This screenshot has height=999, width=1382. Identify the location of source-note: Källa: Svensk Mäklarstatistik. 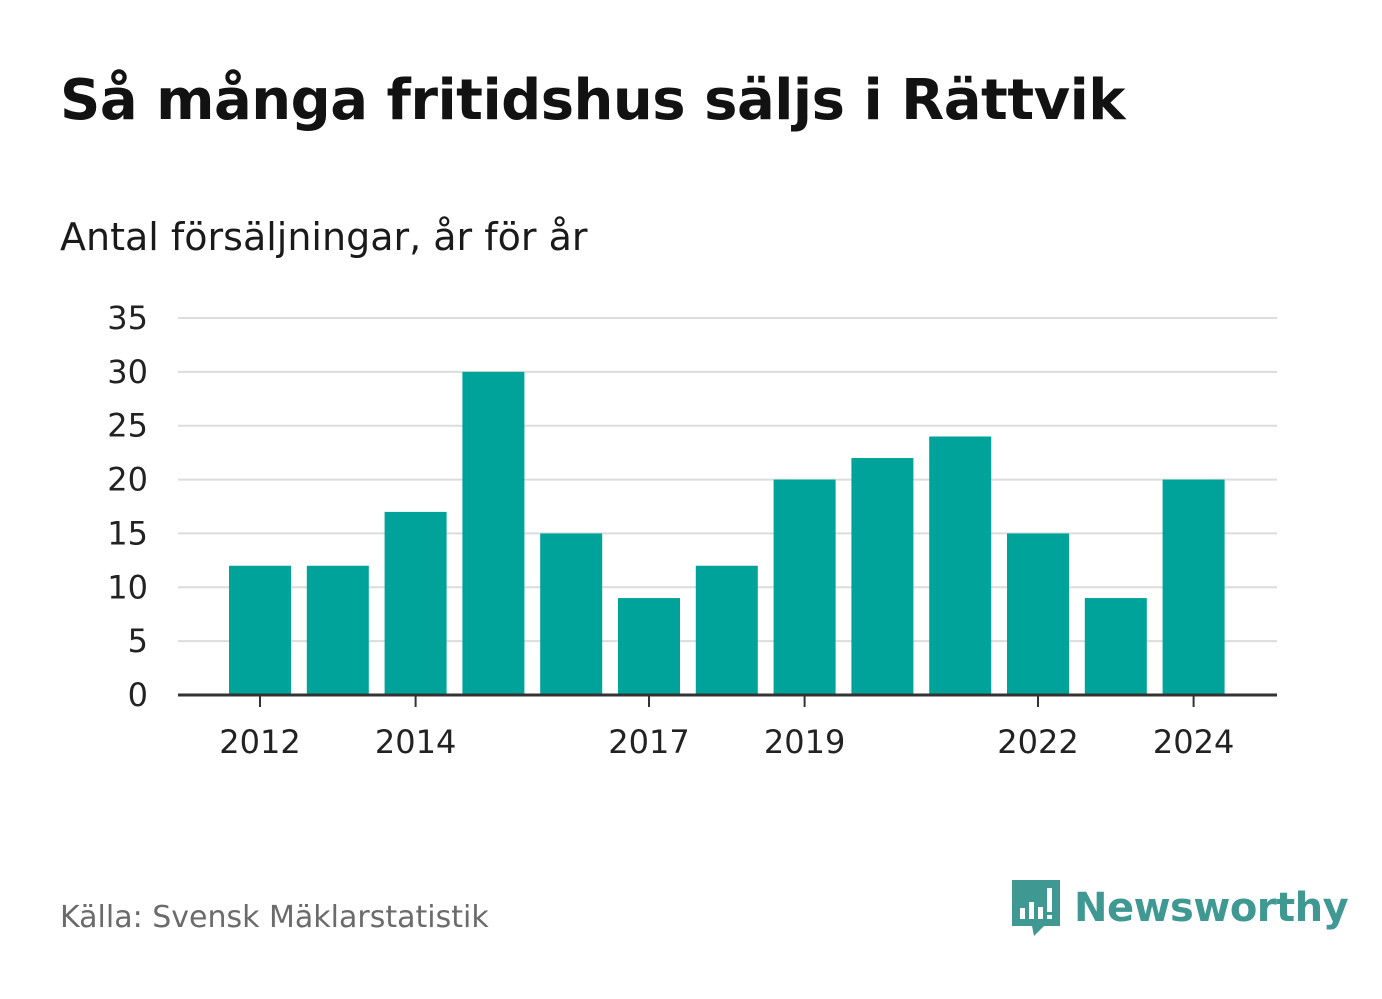
(274, 917).